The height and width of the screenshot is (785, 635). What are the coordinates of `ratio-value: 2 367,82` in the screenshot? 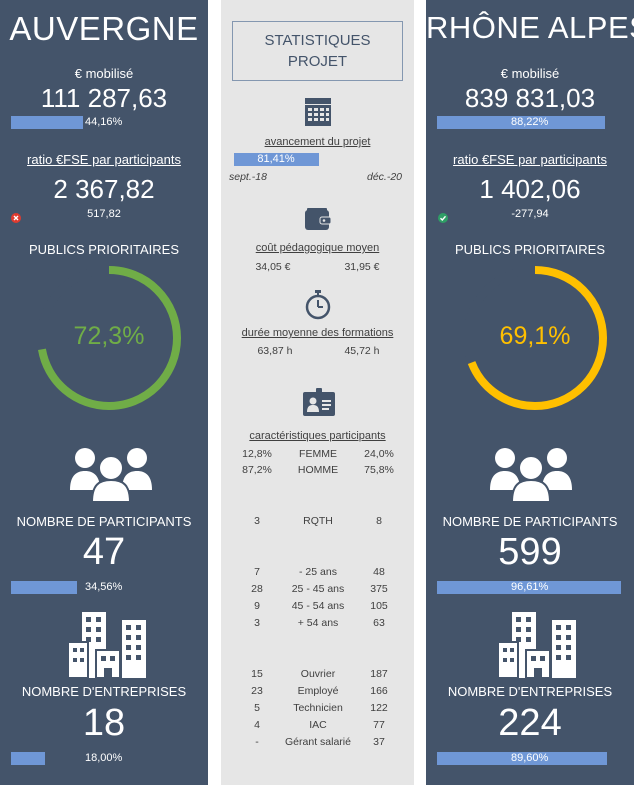 It's located at (104, 189).